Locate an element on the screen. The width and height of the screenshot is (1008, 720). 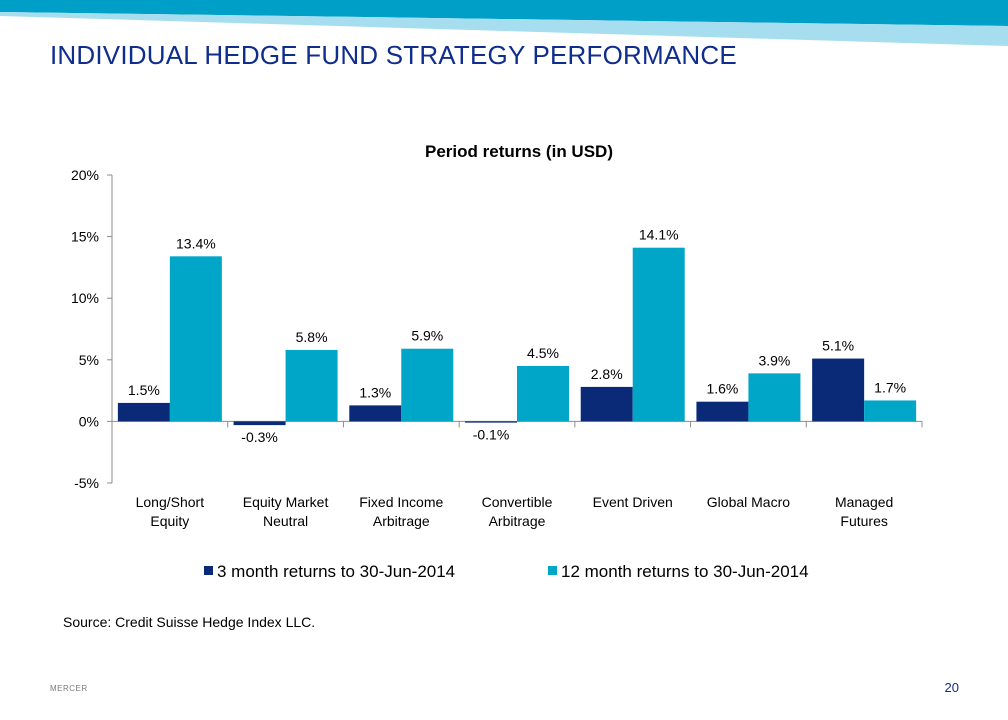
data-label-12m: 5.8% is located at coordinates (312, 337).